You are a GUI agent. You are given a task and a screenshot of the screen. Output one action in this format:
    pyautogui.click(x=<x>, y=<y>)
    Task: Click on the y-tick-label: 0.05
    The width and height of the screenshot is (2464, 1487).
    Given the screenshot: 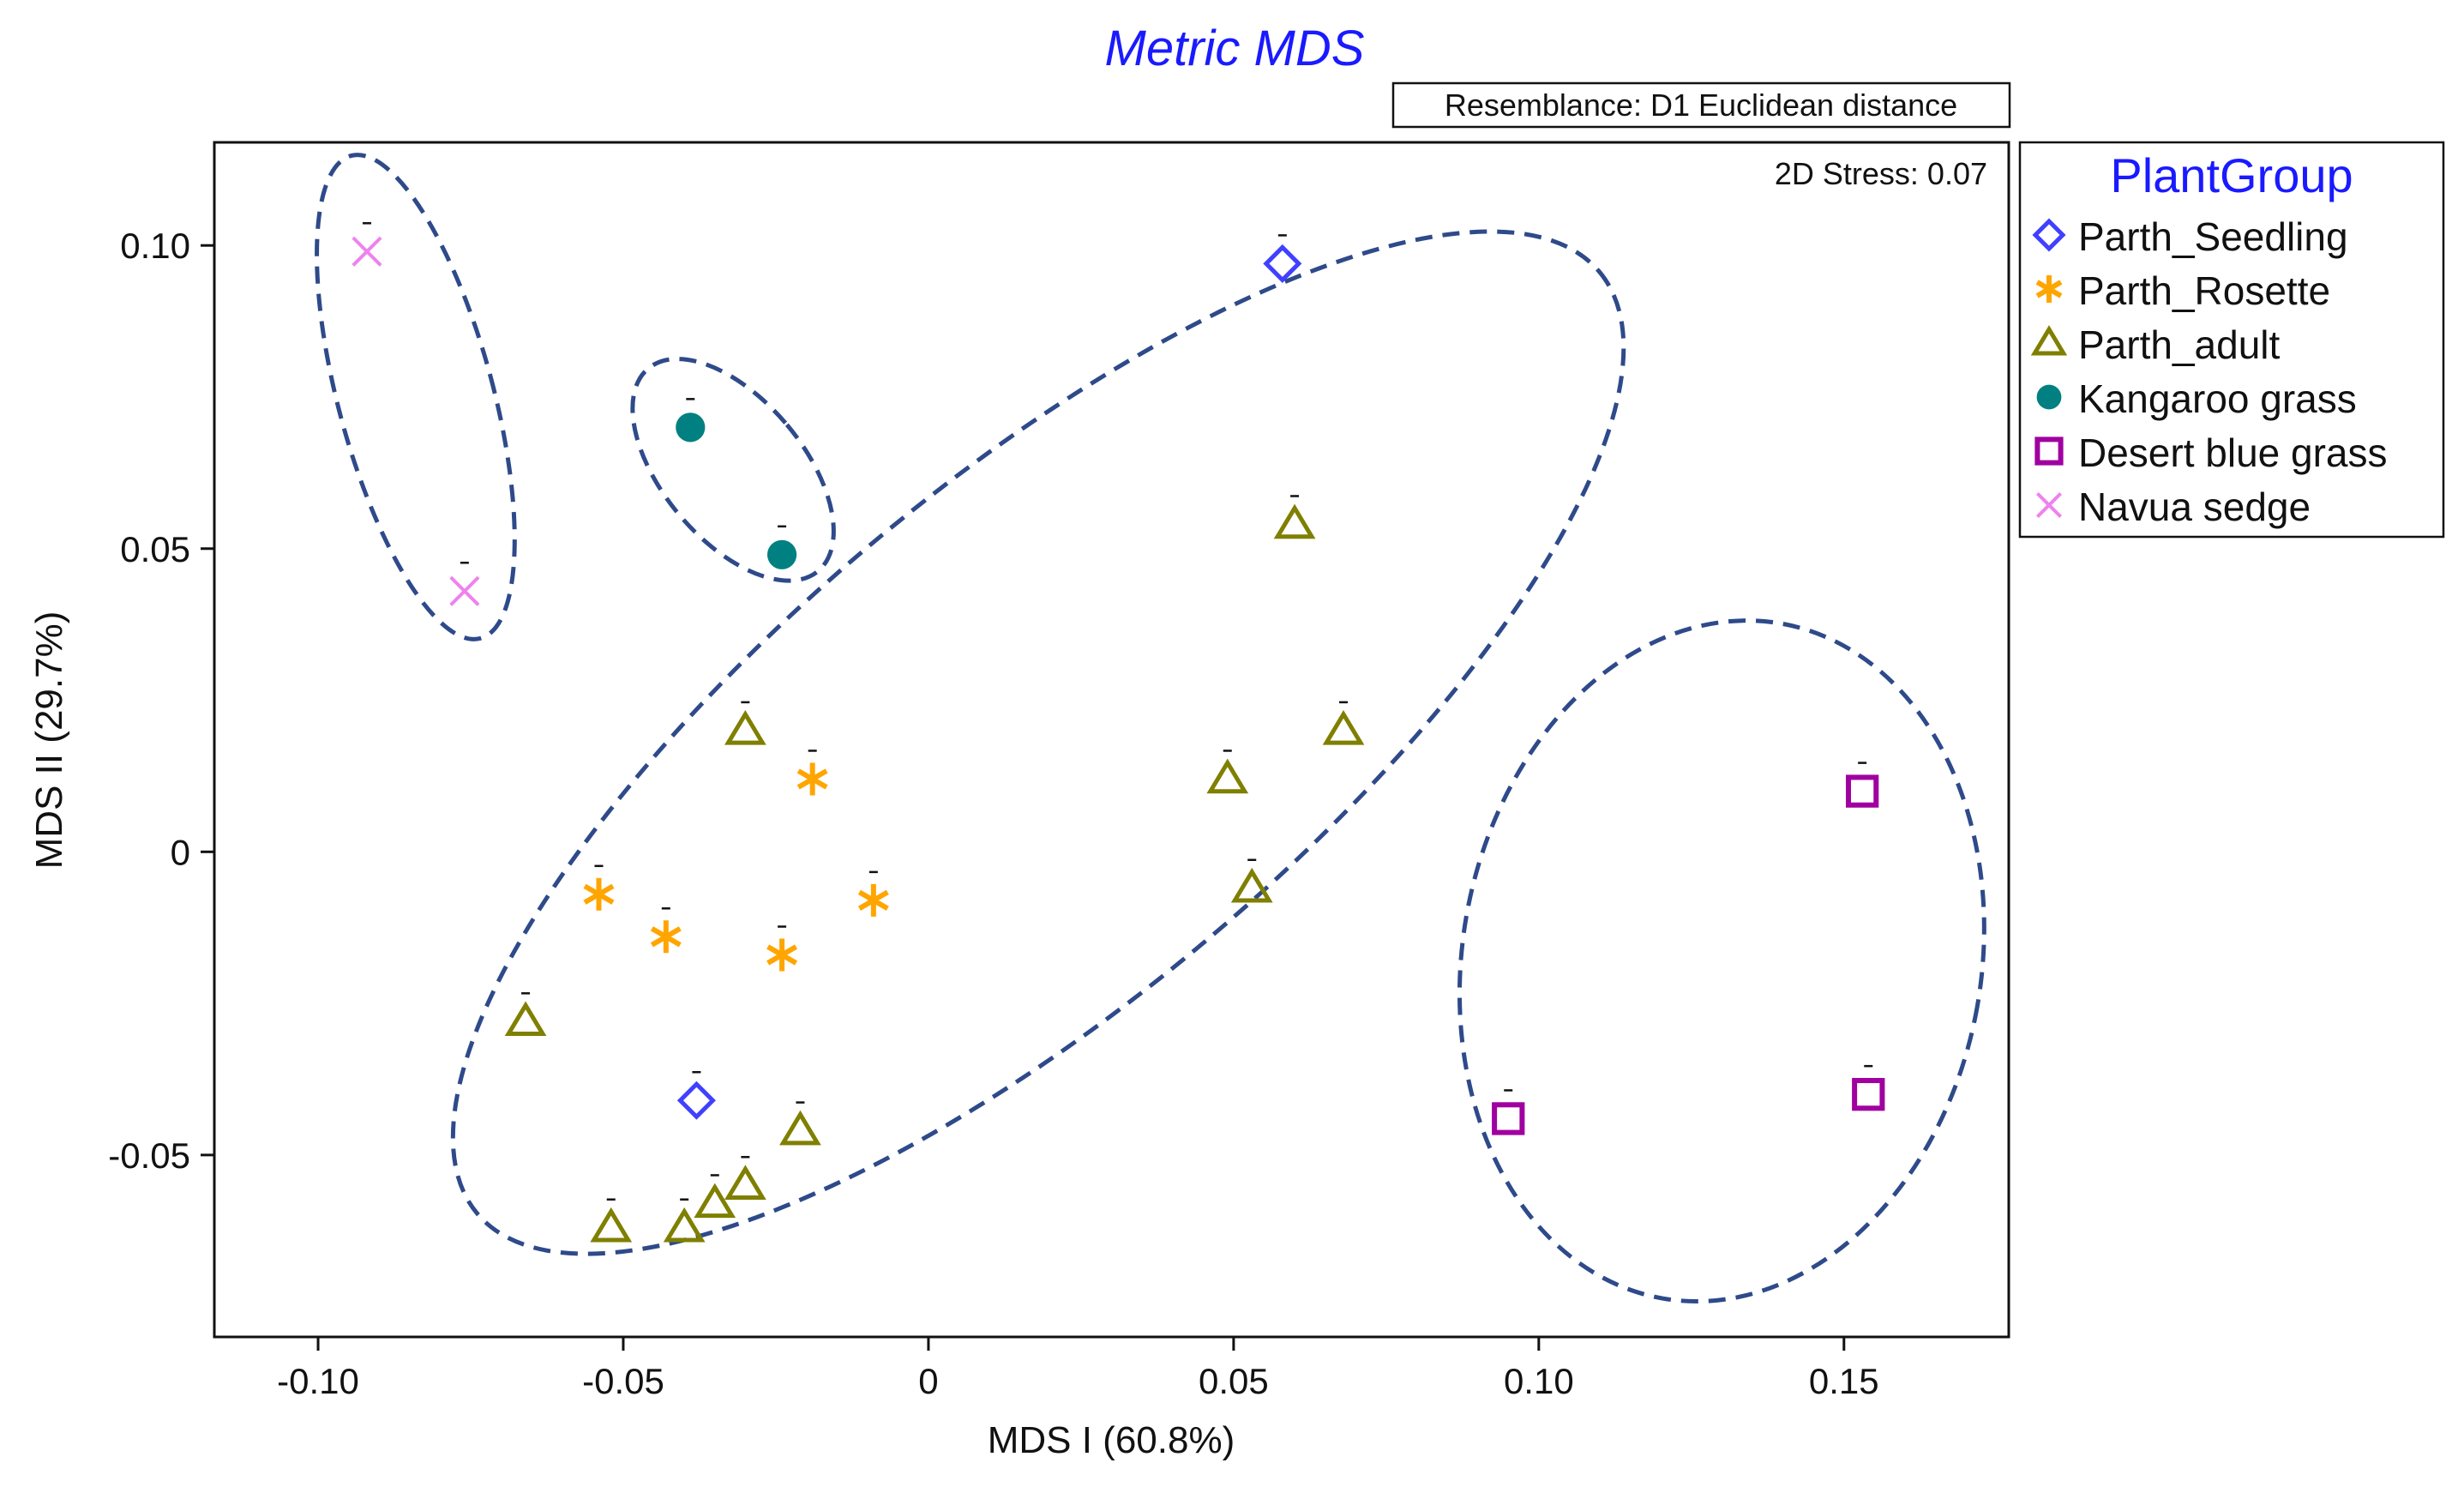 What is the action you would take?
    pyautogui.click(x=155, y=549)
    